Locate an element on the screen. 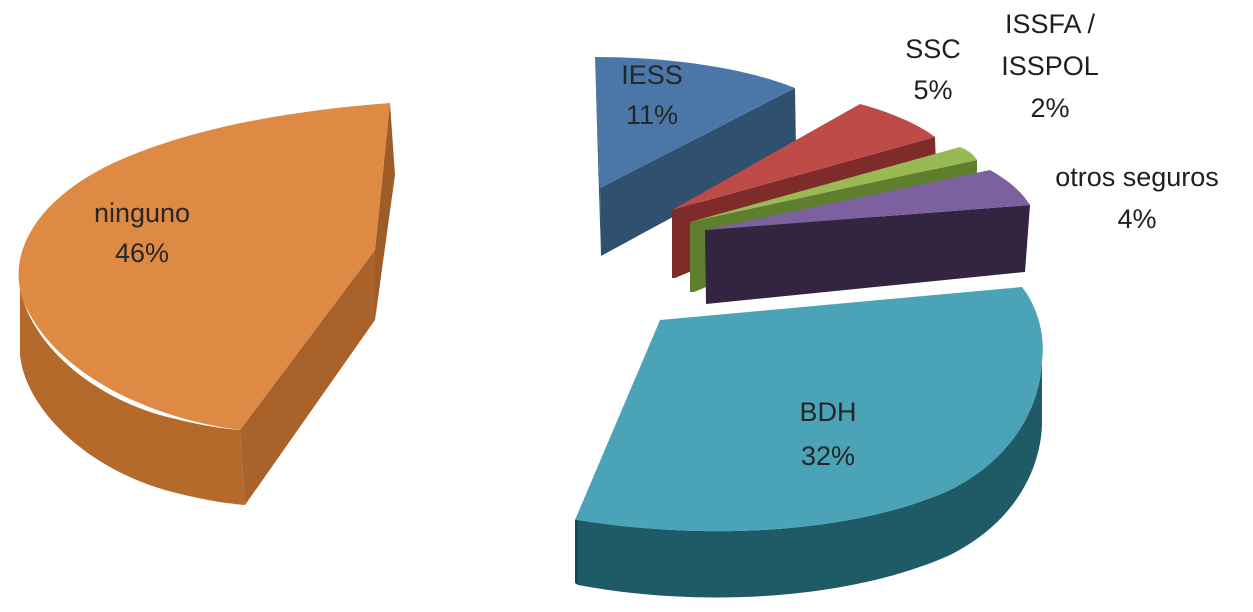  label-ninguno-pct: 46% is located at coordinates (142, 253).